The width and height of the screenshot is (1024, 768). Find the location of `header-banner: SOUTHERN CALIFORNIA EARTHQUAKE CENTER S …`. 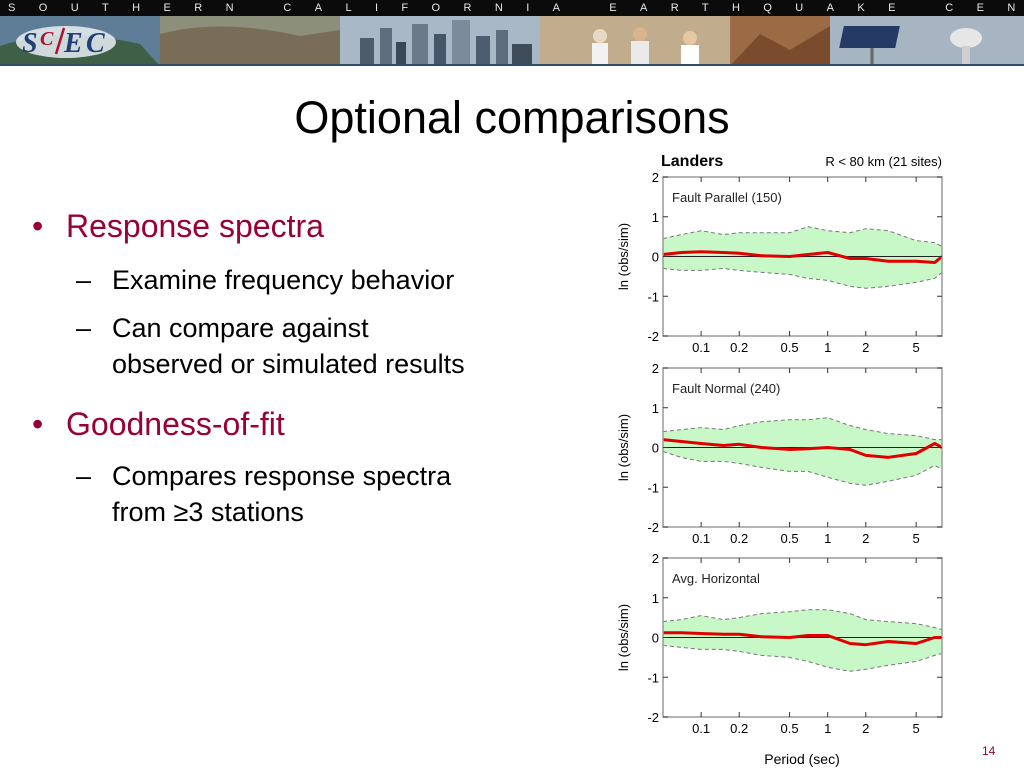

header-banner: SOUTHERN CALIFORNIA EARTHQUAKE CENTER S … is located at coordinates (512, 33).